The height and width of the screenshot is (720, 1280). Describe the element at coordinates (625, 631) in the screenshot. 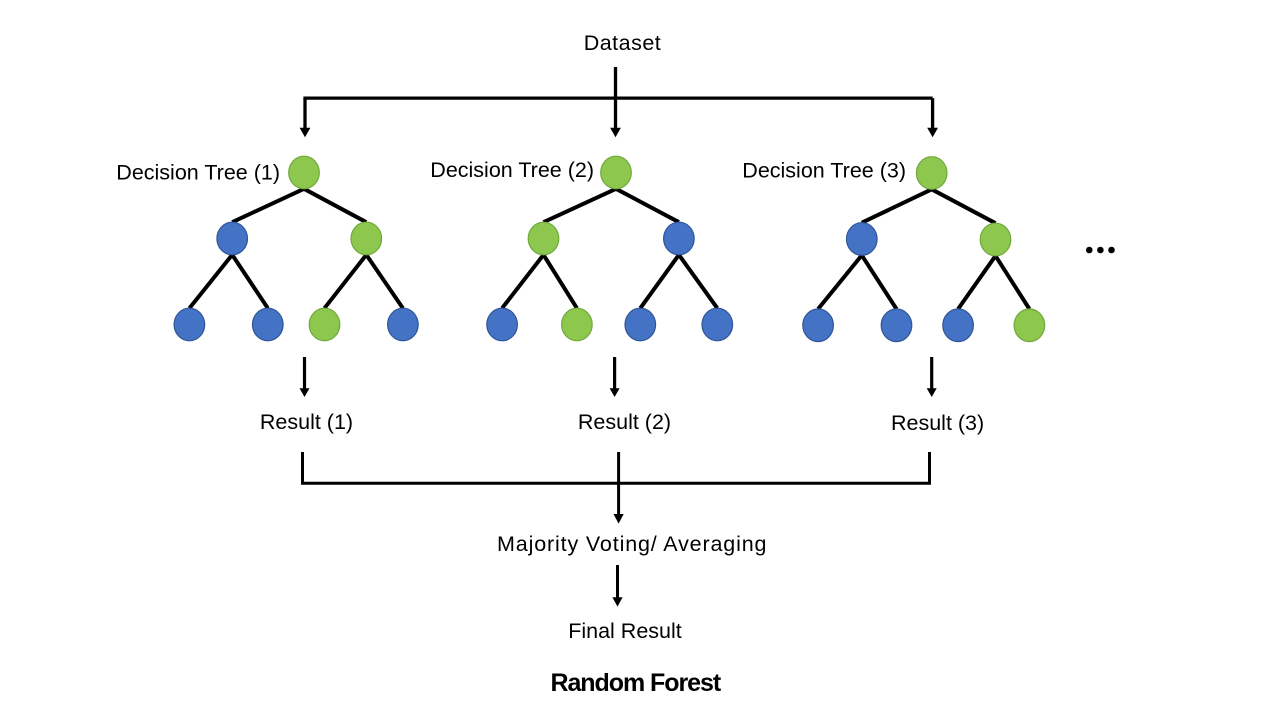

I see `svg-text: Final Result` at that location.